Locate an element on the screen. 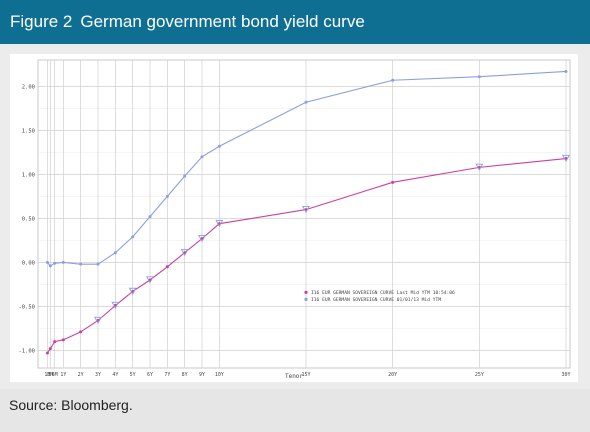  x-tick-label: 7Y is located at coordinates (167, 375).